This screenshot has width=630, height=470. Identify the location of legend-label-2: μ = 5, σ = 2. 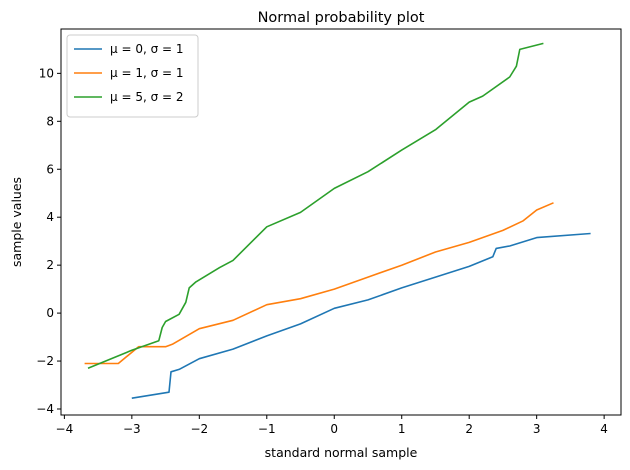
(147, 97).